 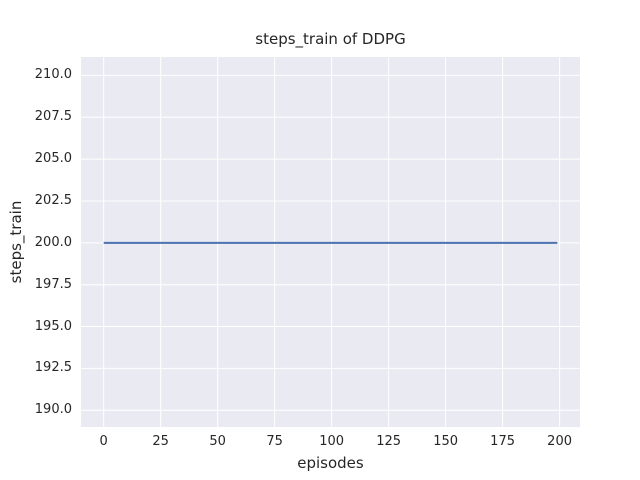 What do you see at coordinates (389, 441) in the screenshot?
I see `x-tick-label: 125` at bounding box center [389, 441].